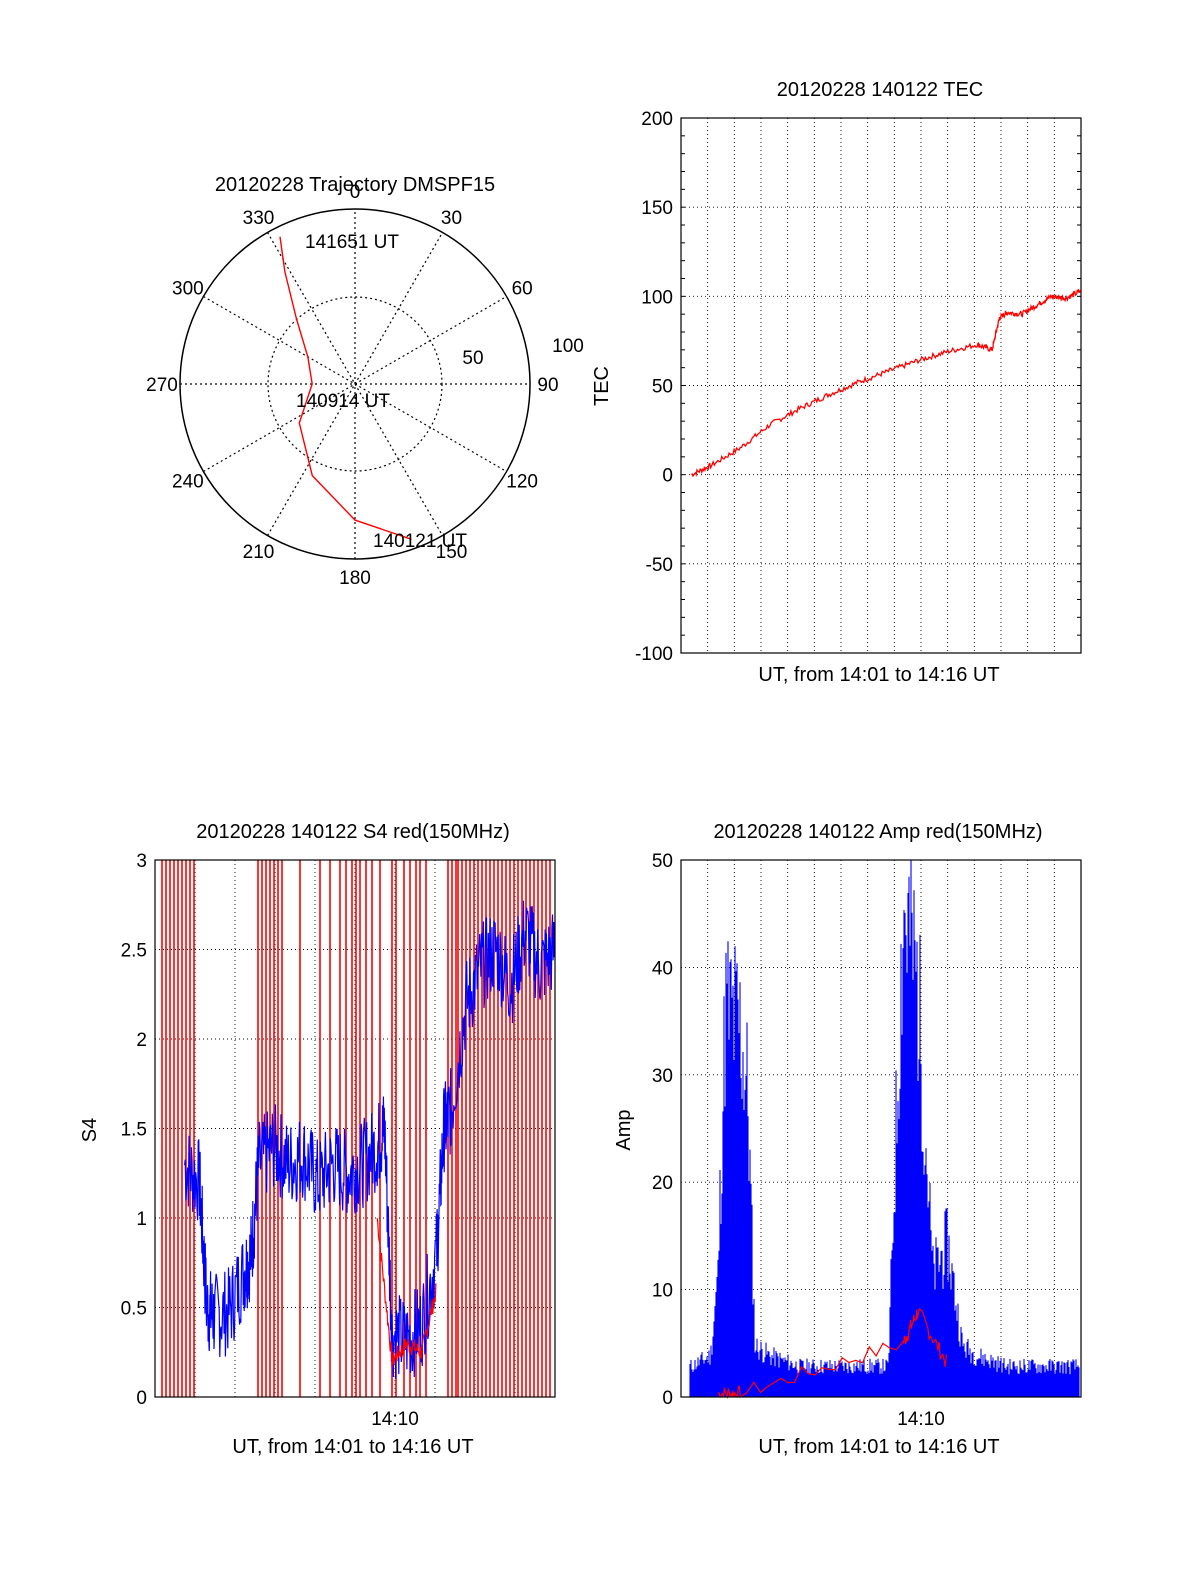  What do you see at coordinates (657, 208) in the screenshot?
I see `tec-ytick-label: 150` at bounding box center [657, 208].